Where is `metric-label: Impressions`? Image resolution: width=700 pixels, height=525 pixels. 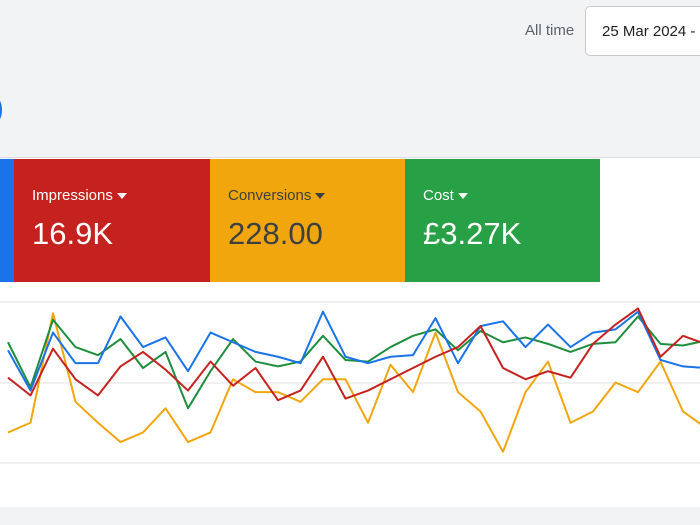
metric-label: Impressions is located at coordinates (121, 195).